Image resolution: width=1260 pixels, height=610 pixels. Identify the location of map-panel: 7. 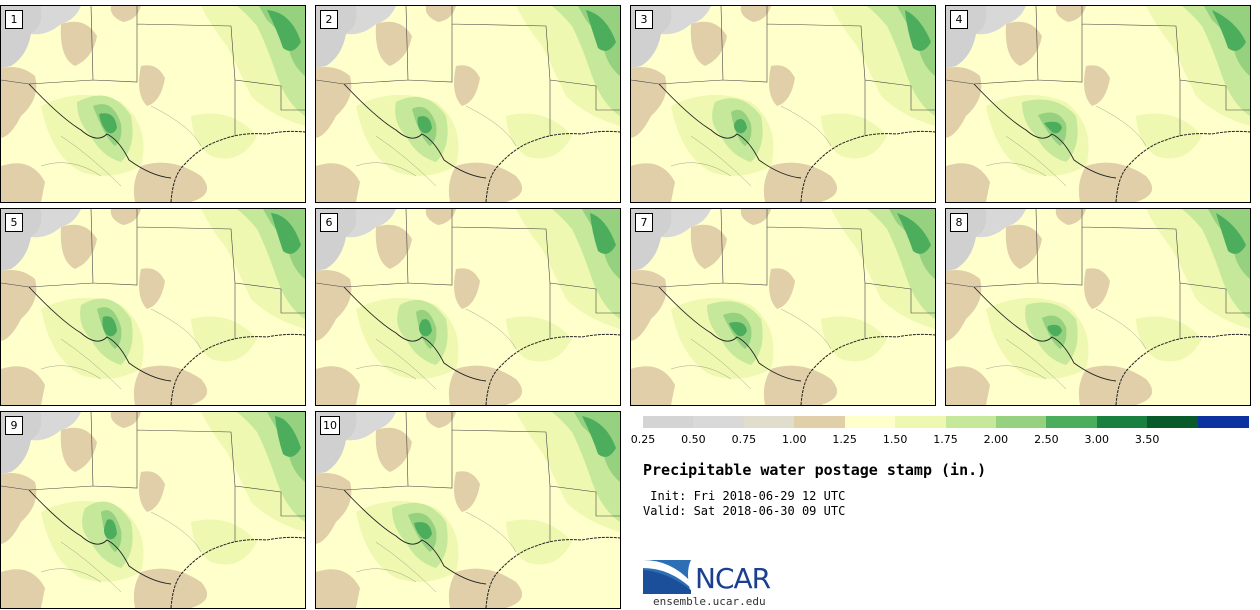
(783, 307).